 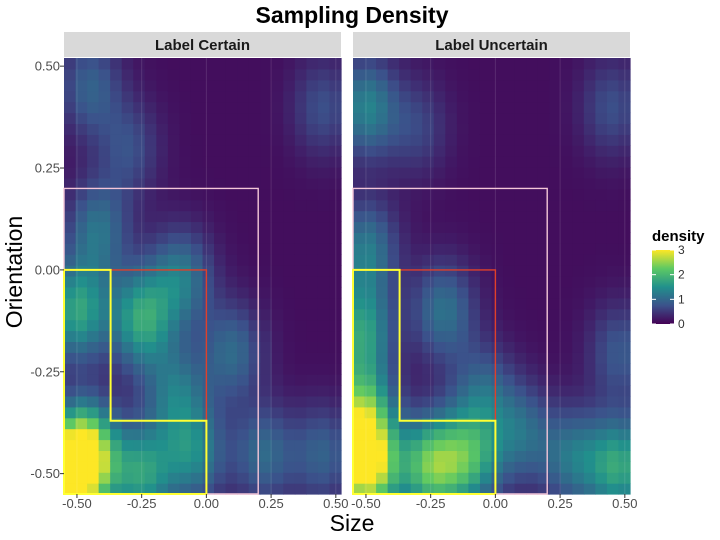 What do you see at coordinates (47, 269) in the screenshot?
I see `y-tick-label: 0.00` at bounding box center [47, 269].